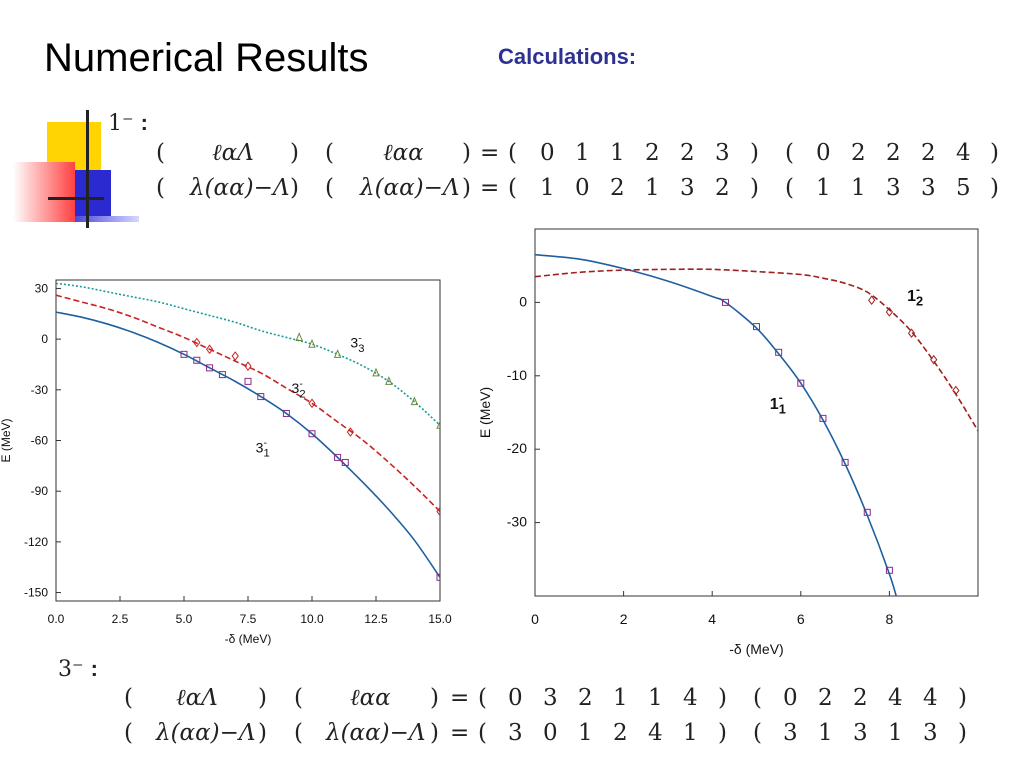 This screenshot has width=1024, height=768. I want to click on slide-subtitle: Calculations:, so click(567, 56).